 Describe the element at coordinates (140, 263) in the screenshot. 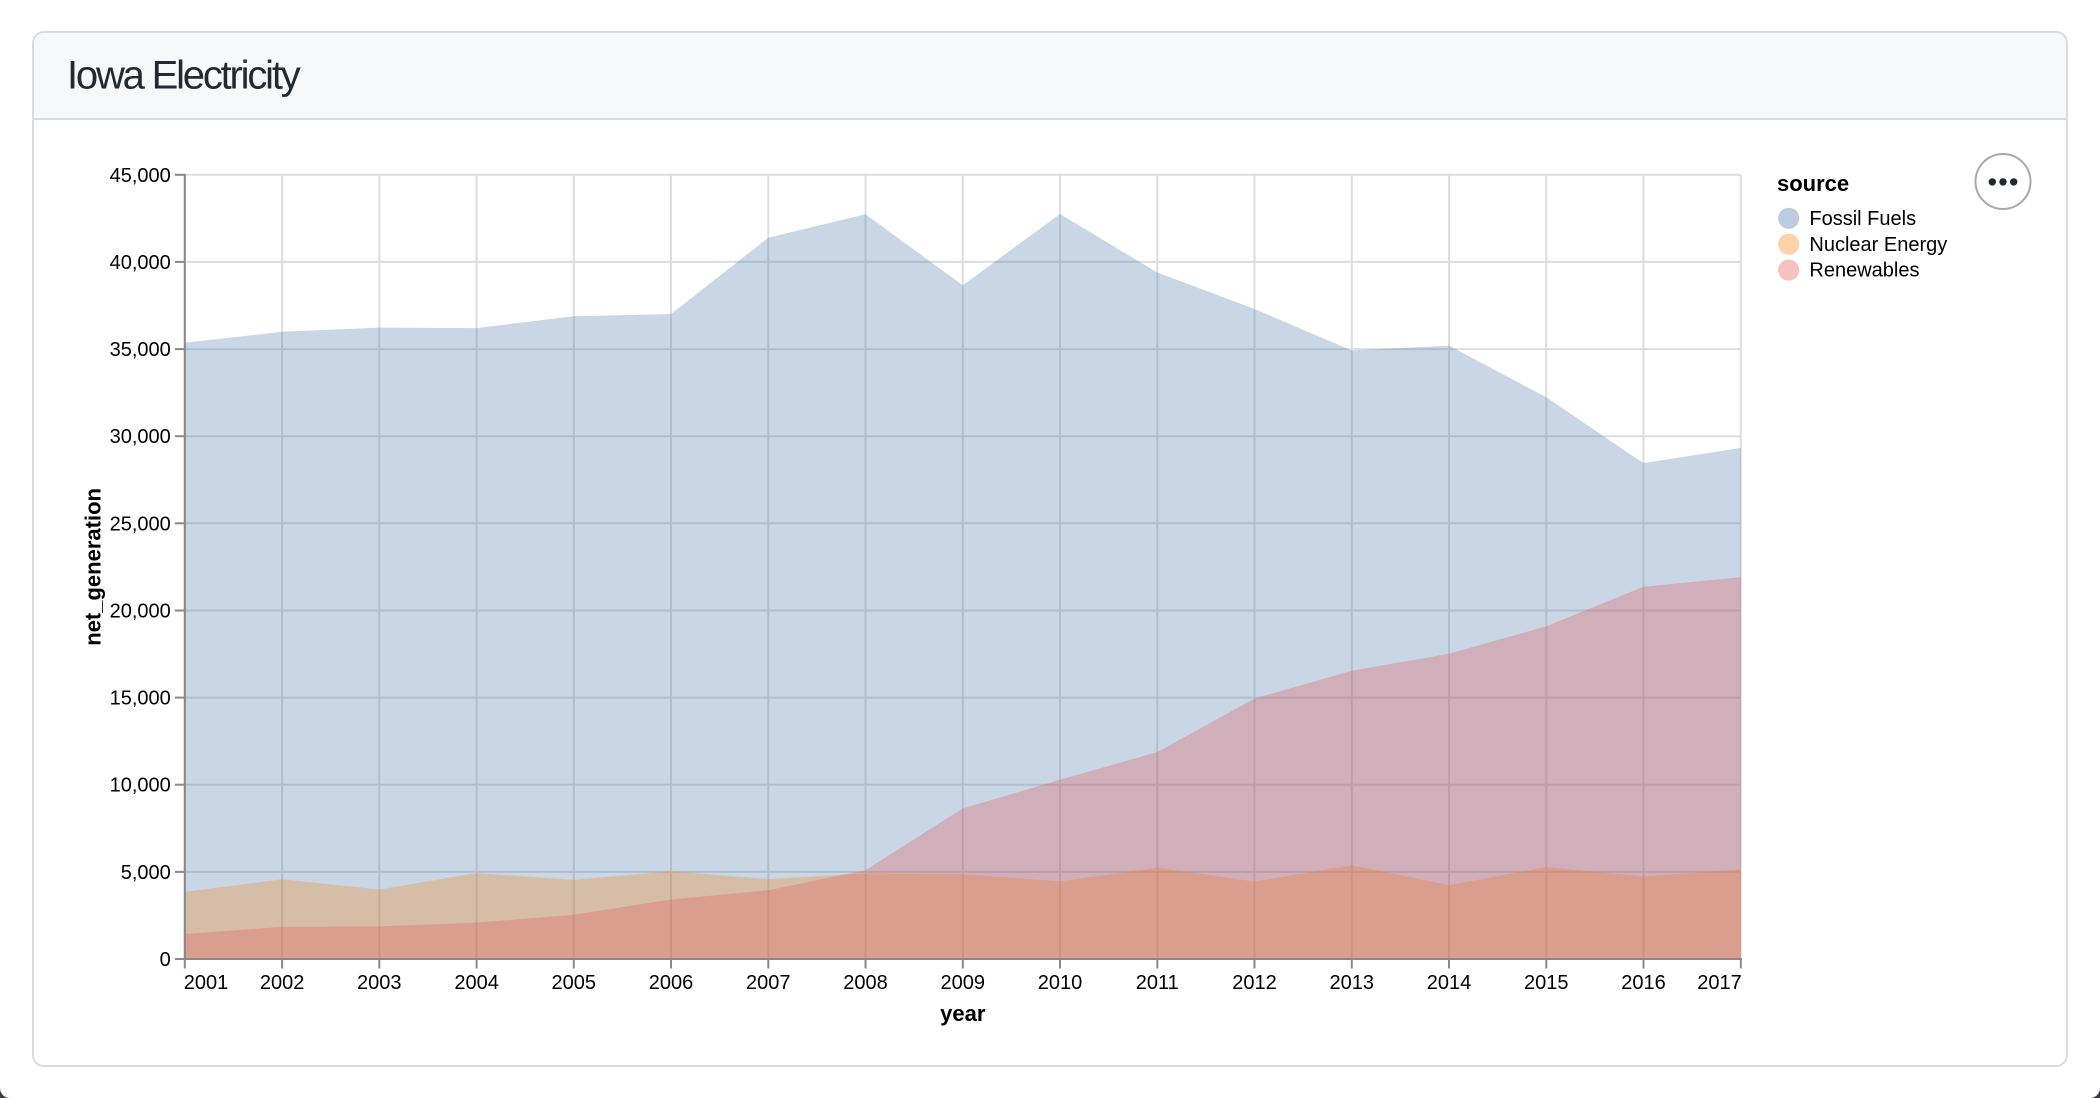

I see `svg-text: 40,000` at that location.